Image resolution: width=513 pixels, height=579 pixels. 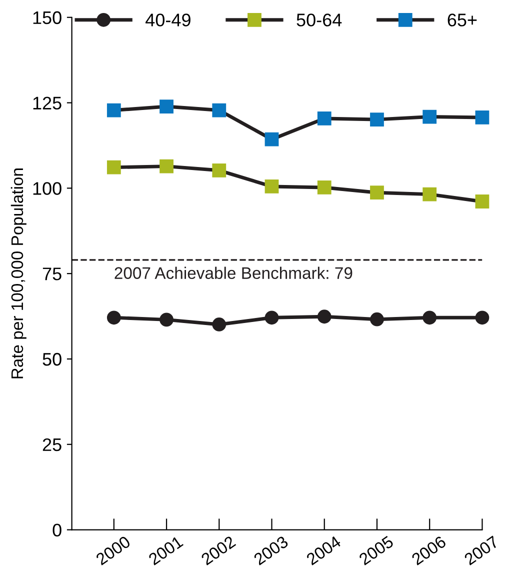 I want to click on y-tick-label: 150, so click(x=47, y=17).